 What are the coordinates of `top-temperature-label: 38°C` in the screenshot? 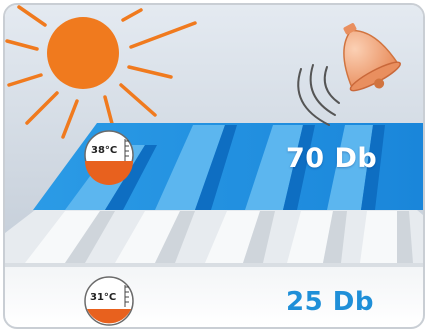 It's located at (104, 150).